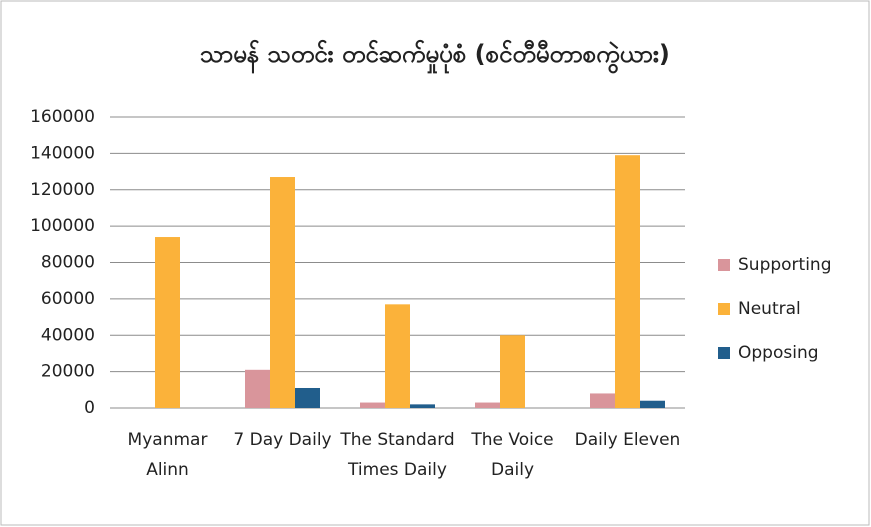 The width and height of the screenshot is (871, 527). I want to click on x-tick-label-box: The Voice Daily, so click(512, 455).